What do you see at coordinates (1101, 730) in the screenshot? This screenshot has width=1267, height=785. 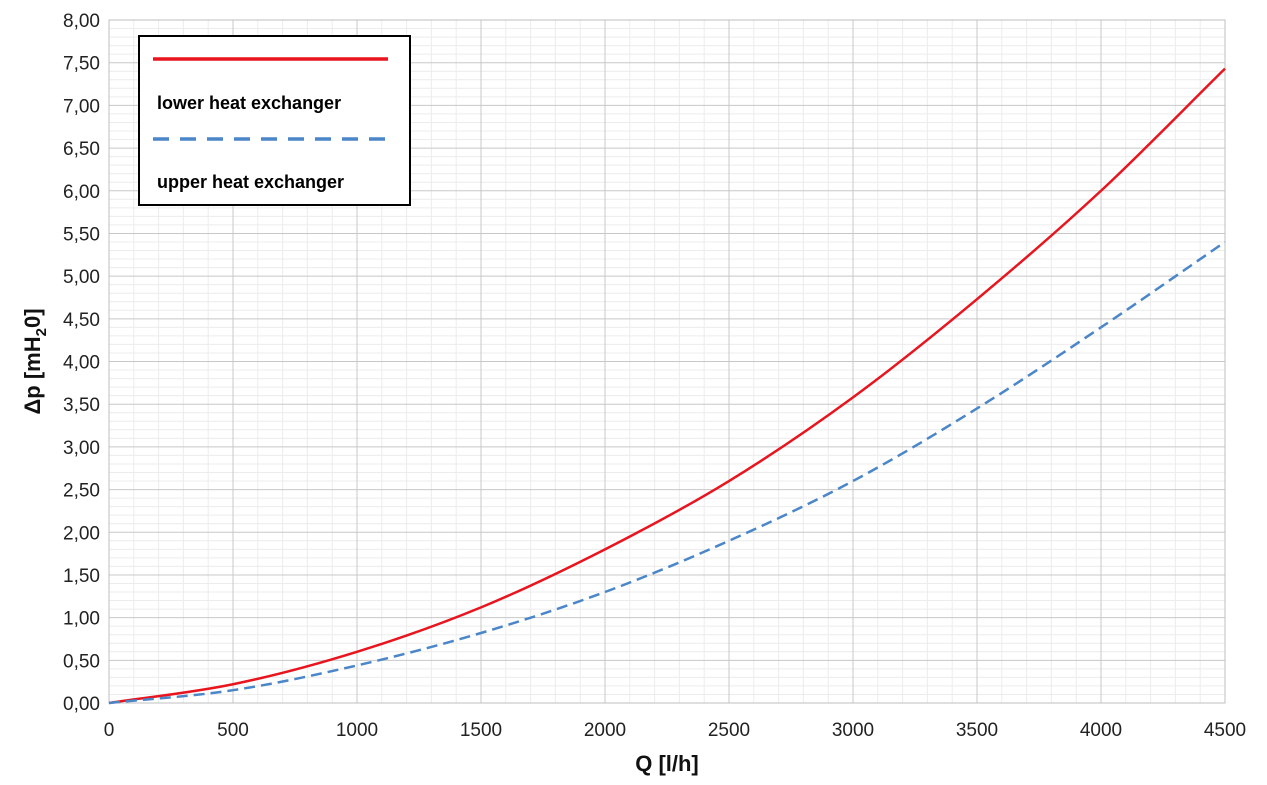 I see `x-tick-label: 4000` at bounding box center [1101, 730].